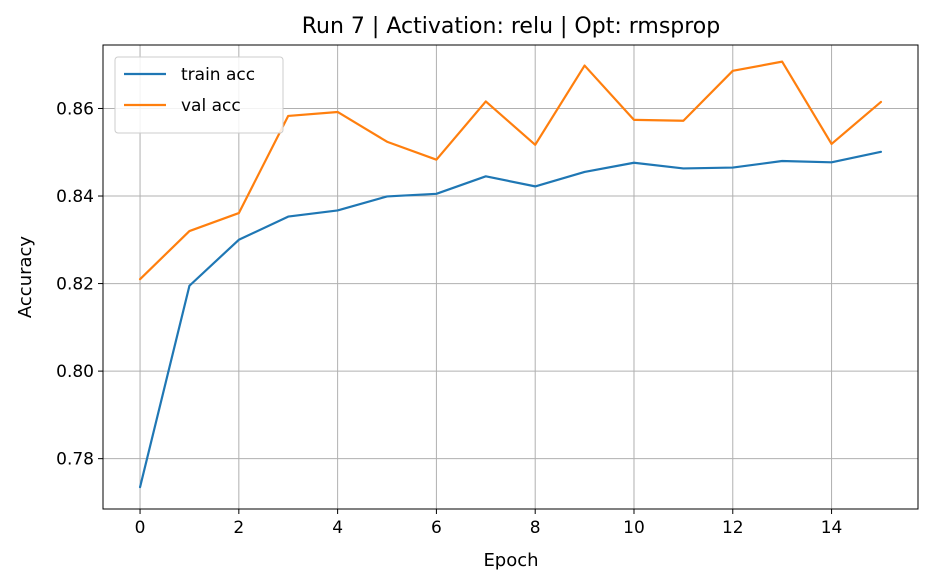 The width and height of the screenshot is (933, 586). What do you see at coordinates (634, 528) in the screenshot?
I see `x-tick-label: 10` at bounding box center [634, 528].